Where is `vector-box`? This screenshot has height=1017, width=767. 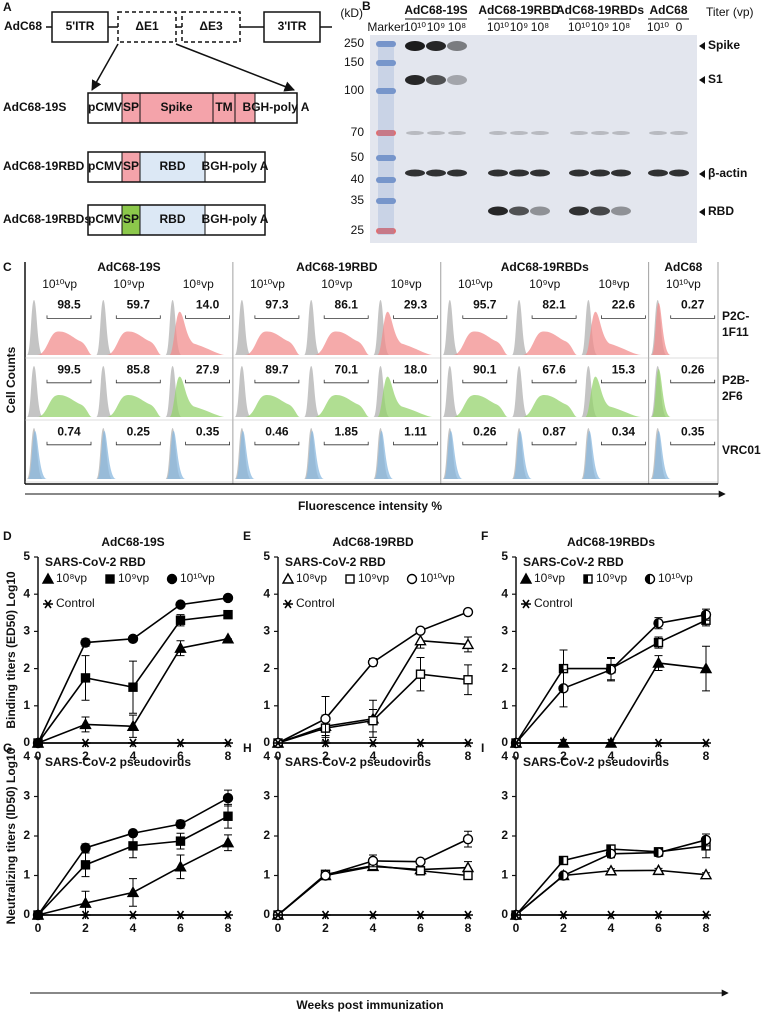
vector-box is located at coordinates (147, 27).